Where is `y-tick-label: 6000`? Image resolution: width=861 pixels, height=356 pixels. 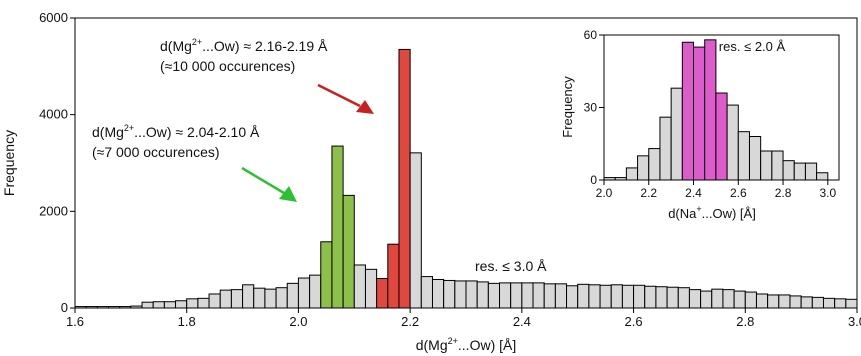 y-tick-label: 6000 is located at coordinates (53, 17).